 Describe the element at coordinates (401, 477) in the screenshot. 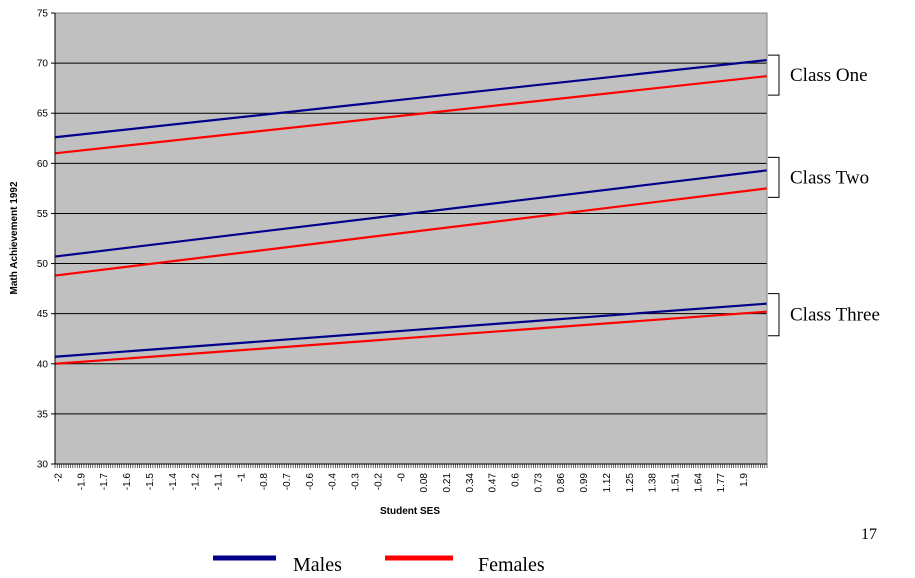

I see `x-tick-label: -0` at that location.